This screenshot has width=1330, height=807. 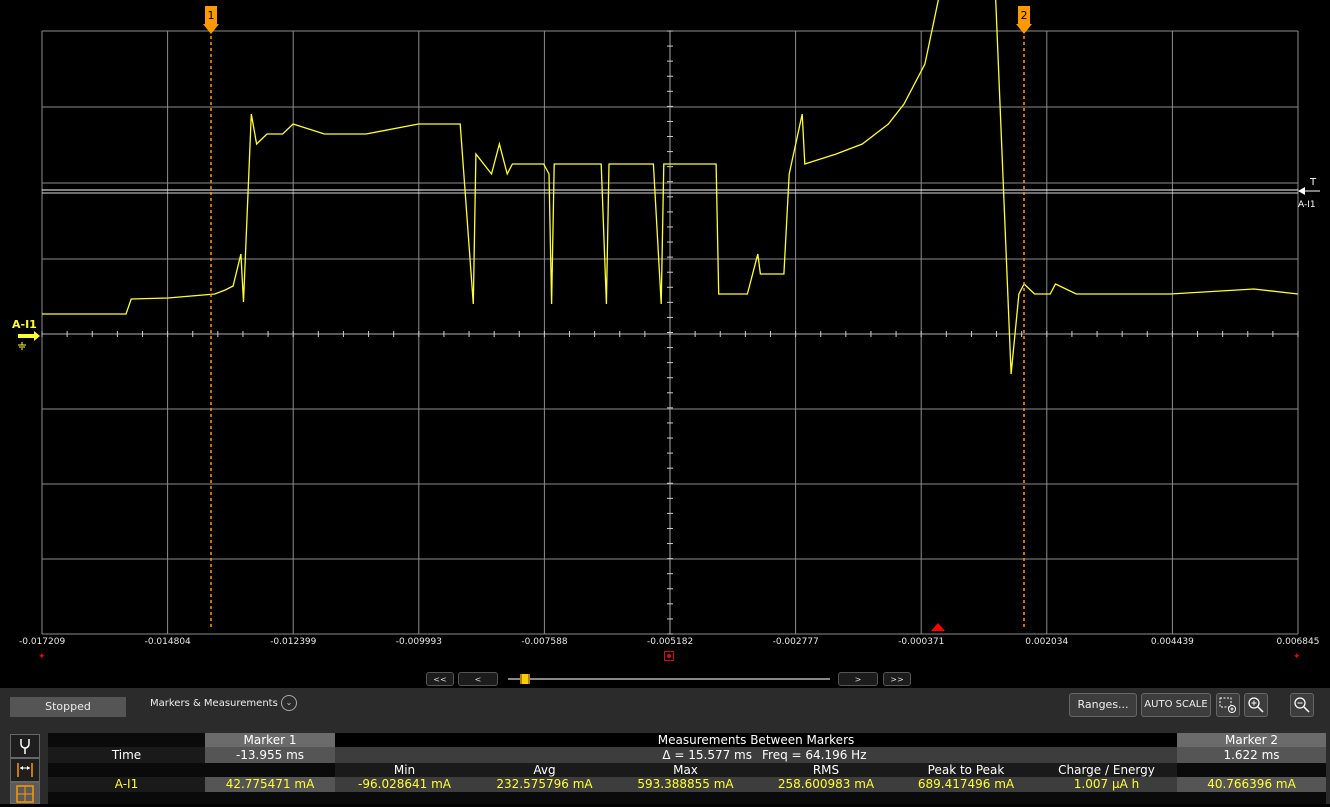 I want to click on timeline-slider, so click(x=669, y=679).